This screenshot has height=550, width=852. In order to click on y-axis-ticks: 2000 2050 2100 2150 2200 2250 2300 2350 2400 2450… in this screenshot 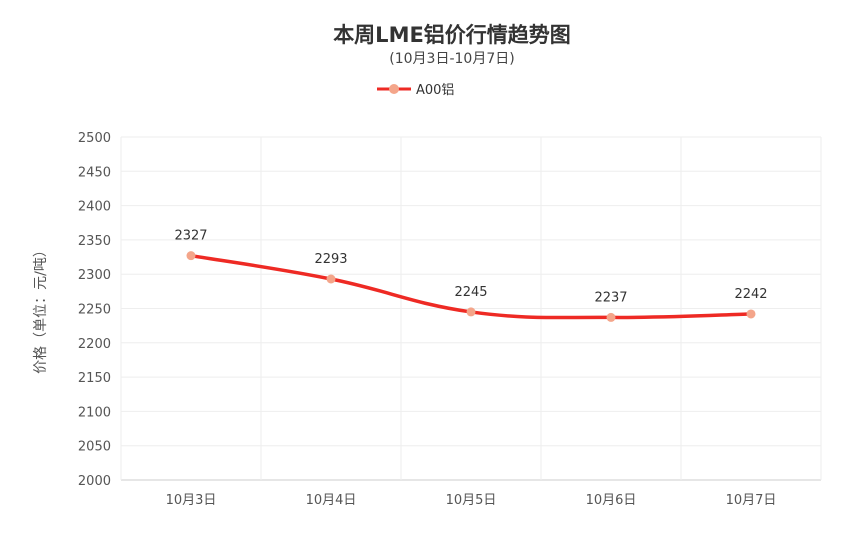, I will do `click(94, 310)`.